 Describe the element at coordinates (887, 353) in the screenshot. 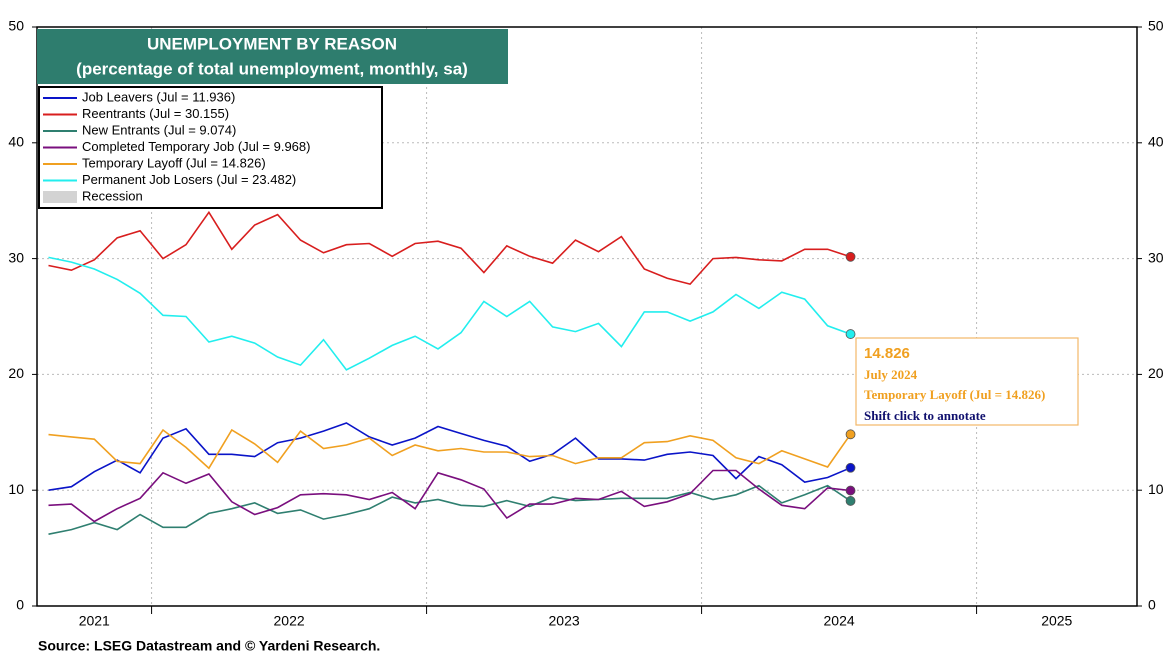

I see `annotation-value: 14.826` at that location.